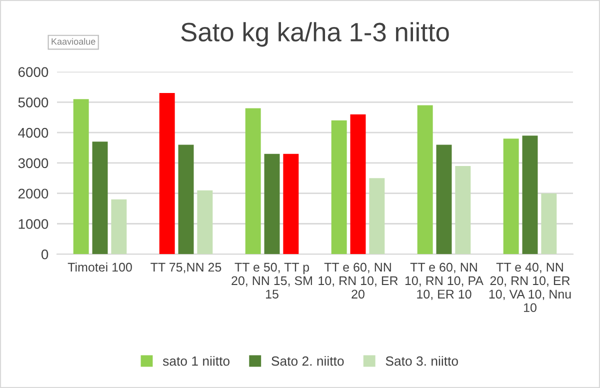  Describe the element at coordinates (33, 224) in the screenshot. I see `y-tick-label: 1000` at that location.